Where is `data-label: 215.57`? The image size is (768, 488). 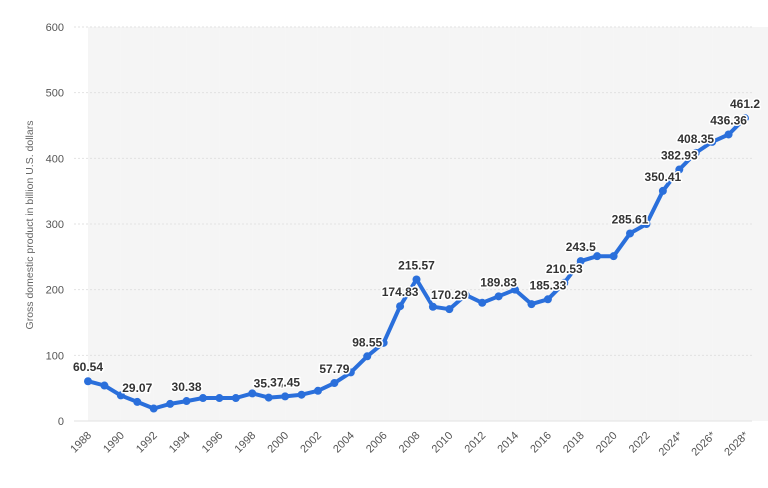 data-label: 215.57 is located at coordinates (416, 265).